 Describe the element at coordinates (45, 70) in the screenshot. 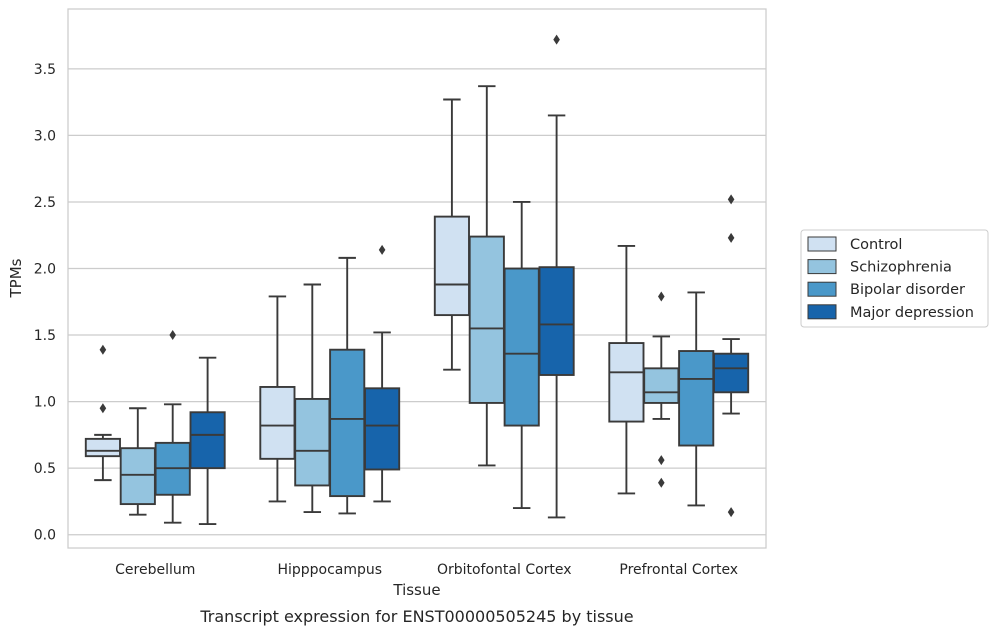

I see `y-tick-label: 3.5` at that location.